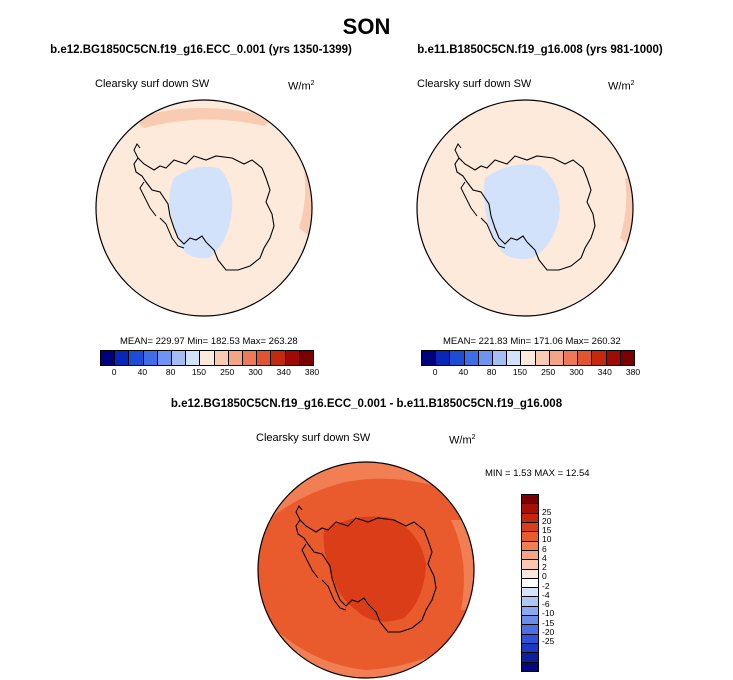 The width and height of the screenshot is (733, 680). Describe the element at coordinates (557, 582) in the screenshot. I see `diff-colorbar-ticks: 25 20 15 10 6 4 2 0 -2 -4 -6 -10 -15 -20 -25` at that location.